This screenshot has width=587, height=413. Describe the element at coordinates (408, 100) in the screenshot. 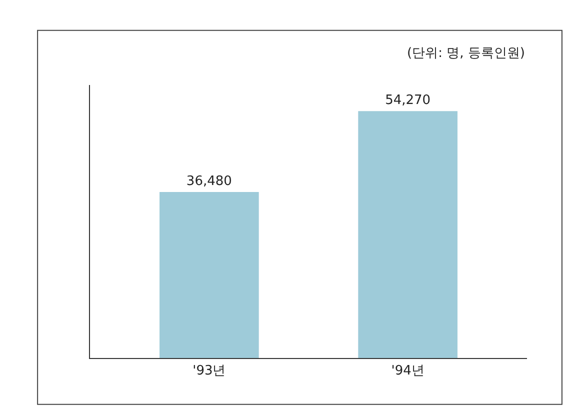

I see `data-label: 54,270` at that location.